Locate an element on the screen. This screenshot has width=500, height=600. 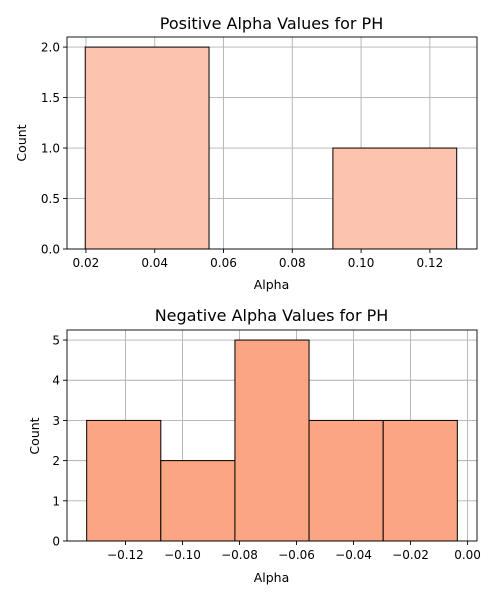
x-tick-label: 0.04 is located at coordinates (154, 263).